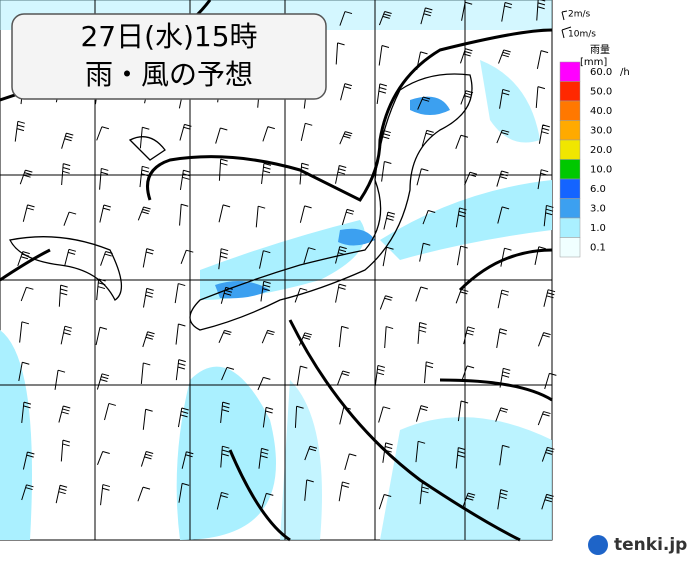  What do you see at coordinates (598, 209) in the screenshot?
I see `legend-label: 3.0` at bounding box center [598, 209].